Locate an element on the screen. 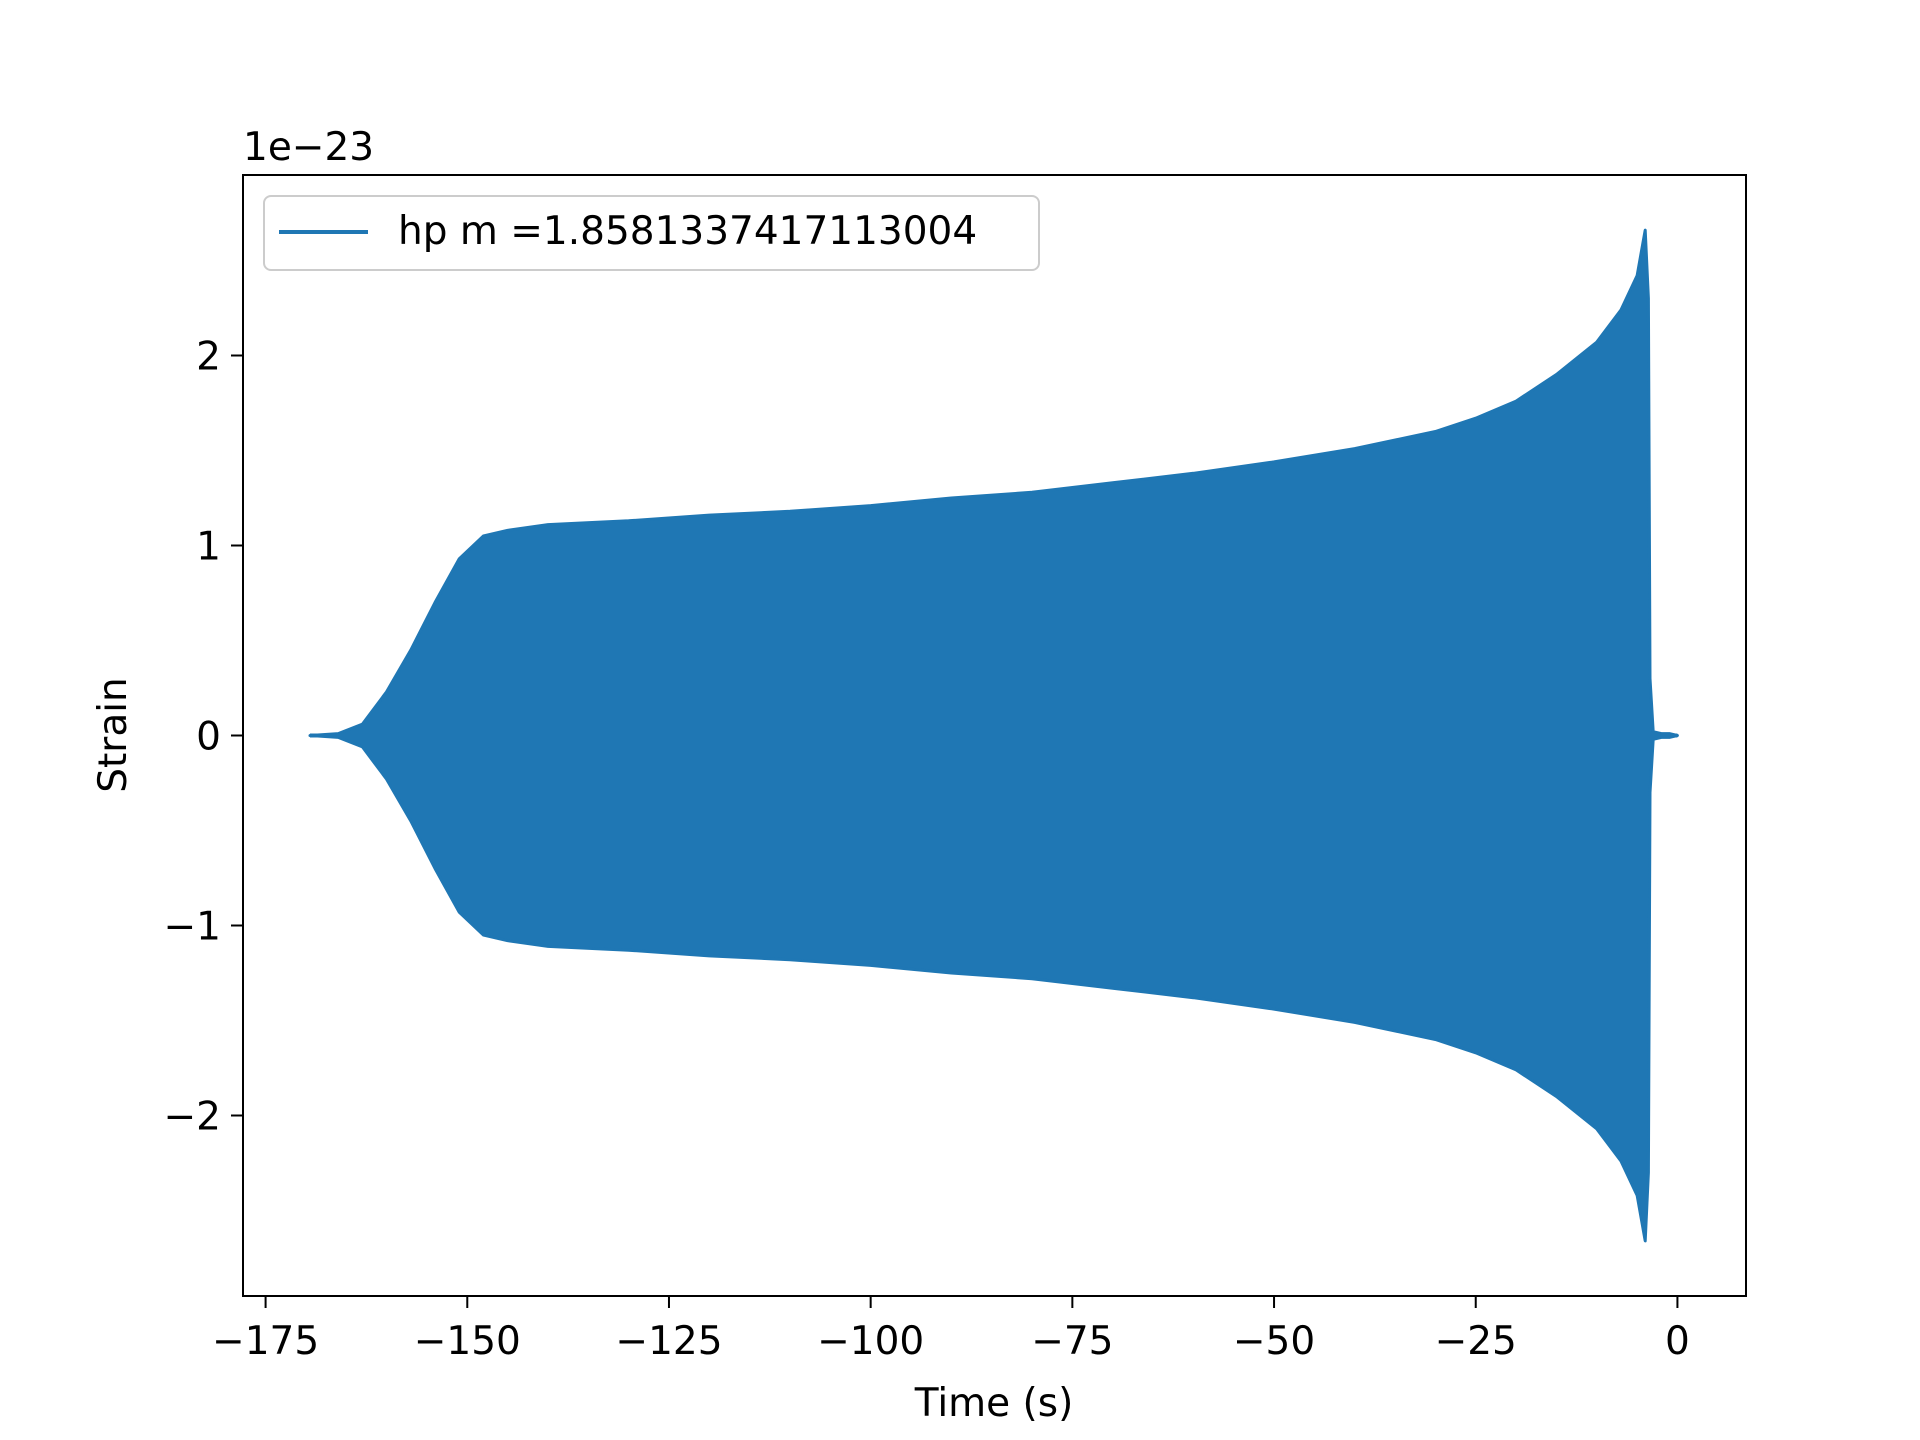  y-axis-offset-text: 1e−23 is located at coordinates (308, 147).